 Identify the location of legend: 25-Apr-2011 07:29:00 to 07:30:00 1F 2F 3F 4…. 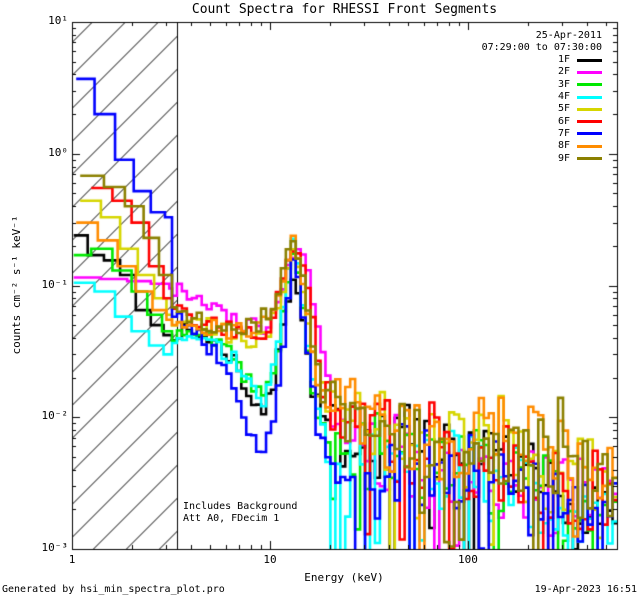
(542, 97).